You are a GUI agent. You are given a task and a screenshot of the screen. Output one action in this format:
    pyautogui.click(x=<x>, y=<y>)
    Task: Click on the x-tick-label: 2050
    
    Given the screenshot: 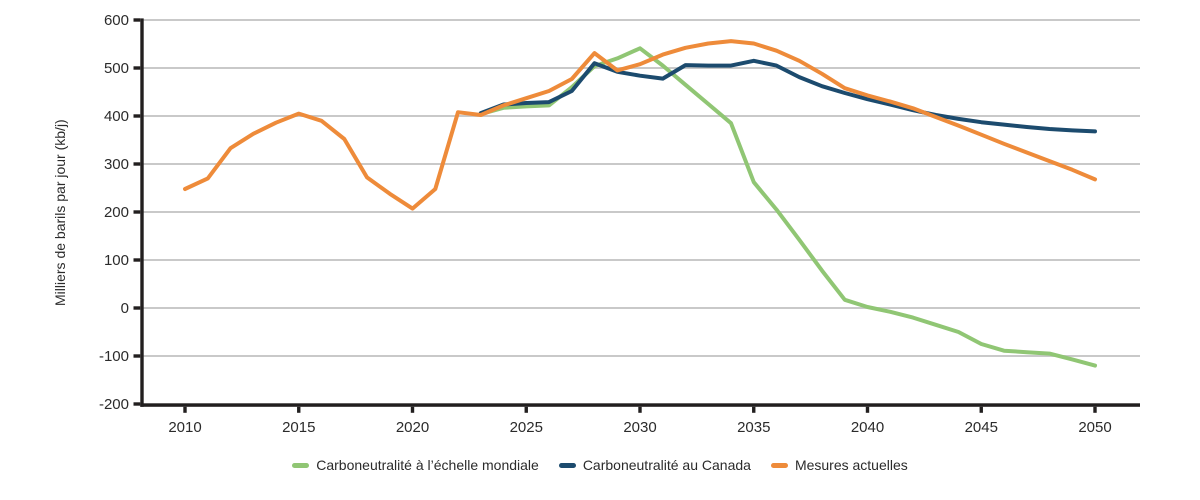 What is the action you would take?
    pyautogui.click(x=1094, y=427)
    